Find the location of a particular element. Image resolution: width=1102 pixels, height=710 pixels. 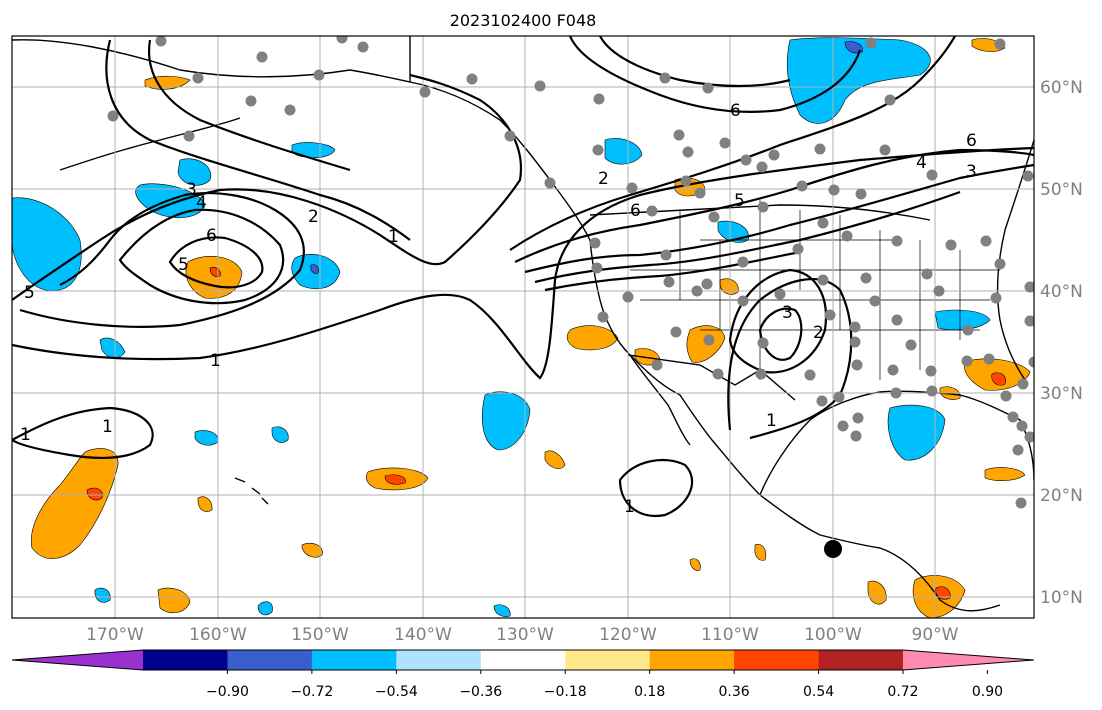

colorbar-tick-label: −0.54 is located at coordinates (396, 692).